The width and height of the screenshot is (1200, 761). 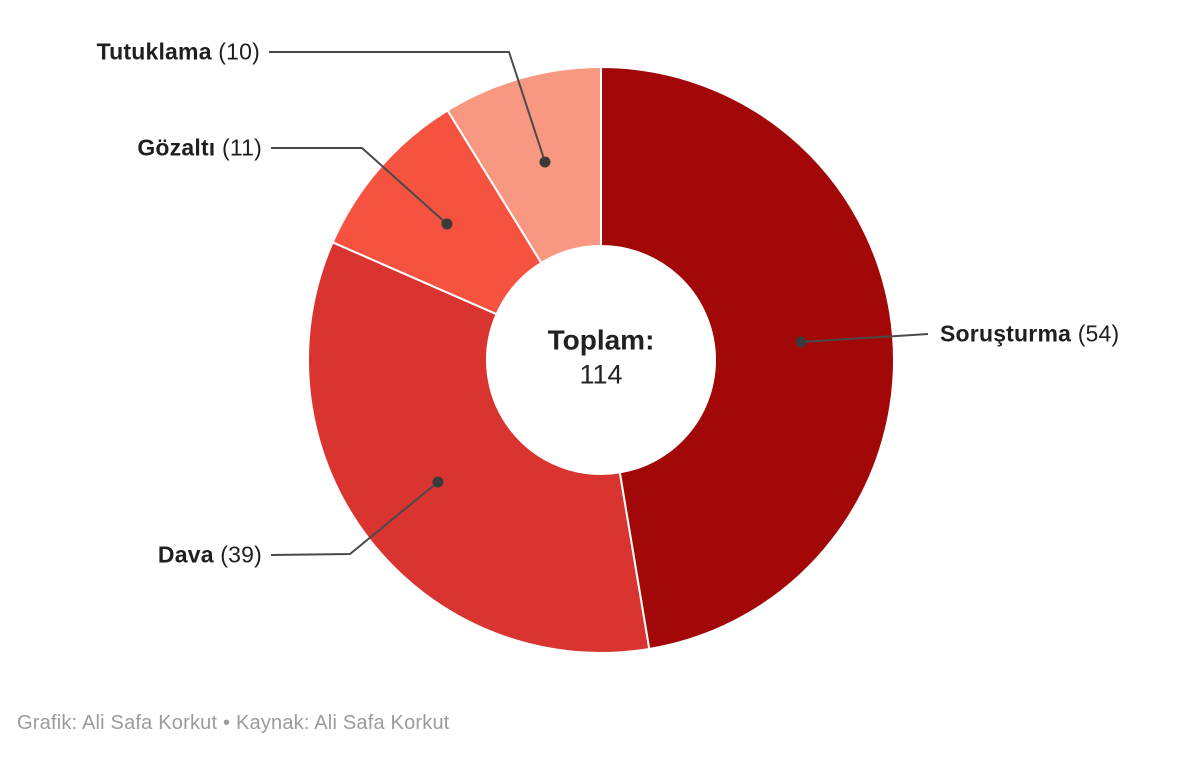 What do you see at coordinates (154, 51) in the screenshot?
I see `slice-name: Tutuklama` at bounding box center [154, 51].